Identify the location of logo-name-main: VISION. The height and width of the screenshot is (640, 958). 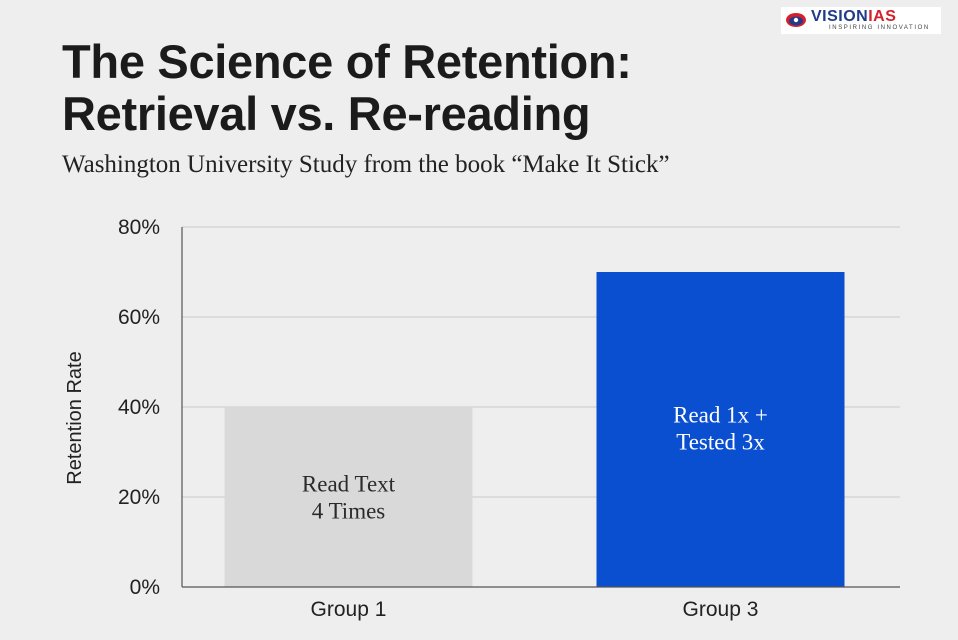
(840, 16).